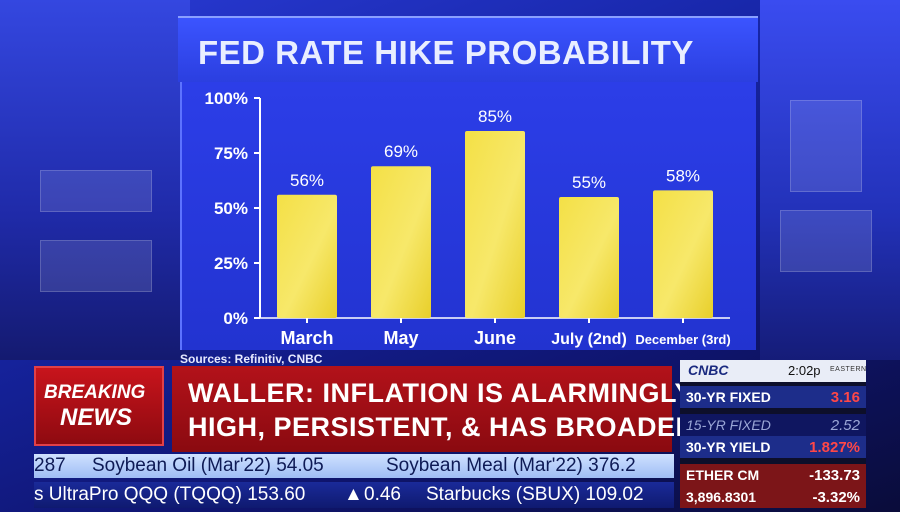 This screenshot has width=900, height=512. I want to click on studio-left-wall, so click(95, 180).